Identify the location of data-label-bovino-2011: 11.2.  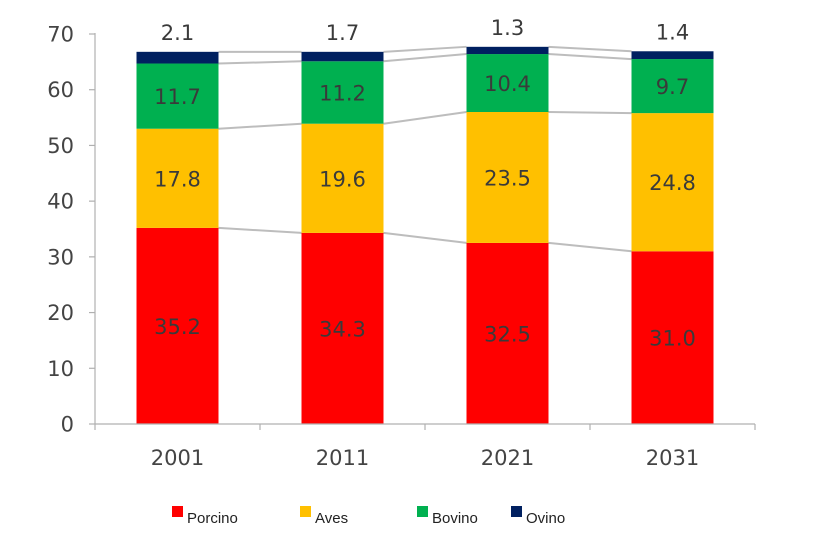
(342, 94).